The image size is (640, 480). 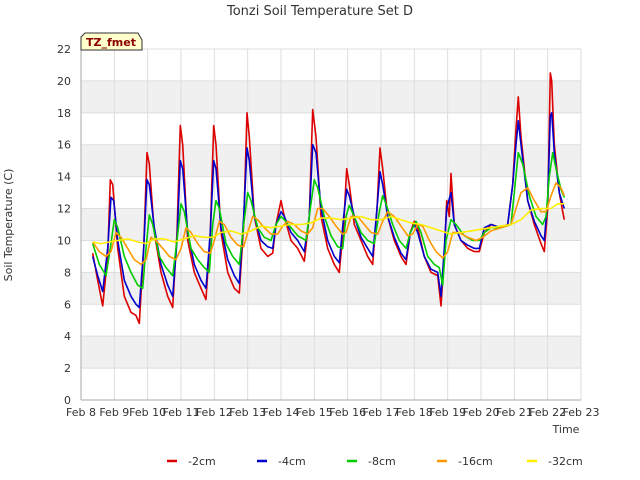 I want to click on y-axis-label: Soil Temperature (C), so click(x=8, y=225).